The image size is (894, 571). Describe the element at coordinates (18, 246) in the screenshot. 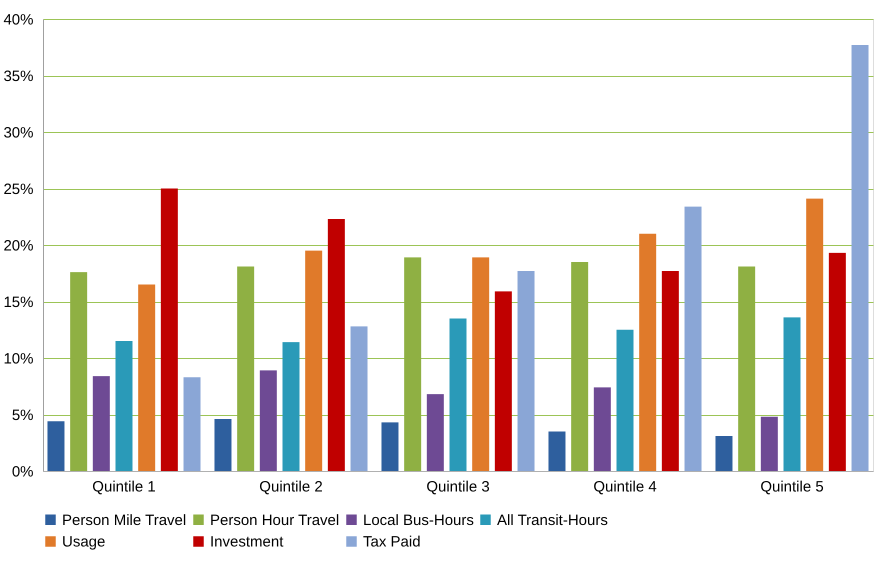

I see `y-tick-label: 20%` at that location.